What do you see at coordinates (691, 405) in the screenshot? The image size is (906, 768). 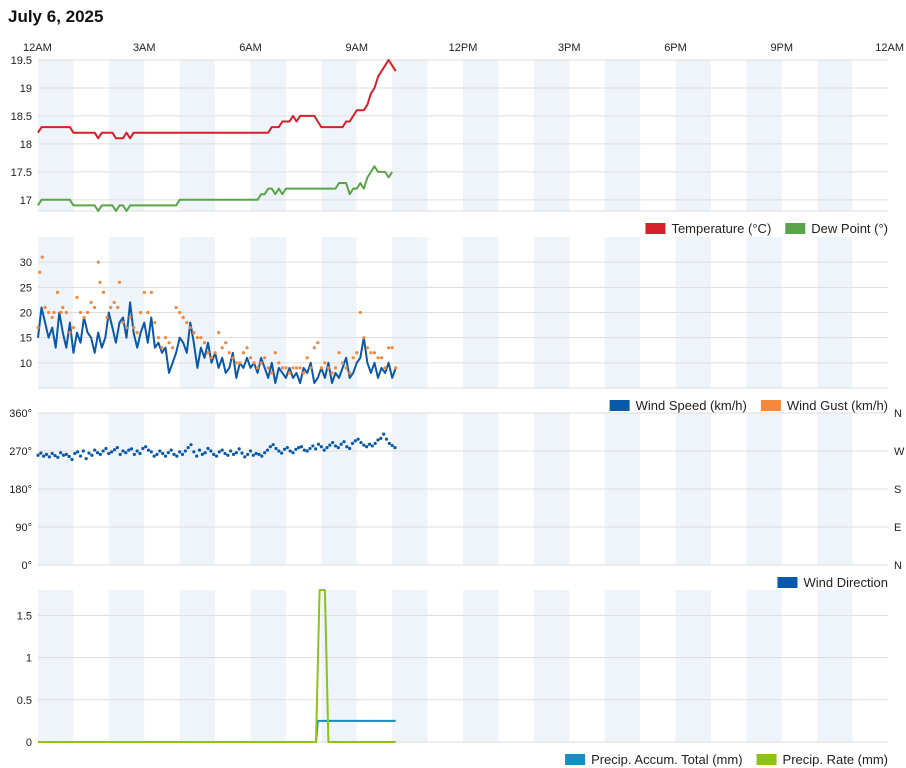 I see `legend-label: Wind Speed (km/h)` at bounding box center [691, 405].